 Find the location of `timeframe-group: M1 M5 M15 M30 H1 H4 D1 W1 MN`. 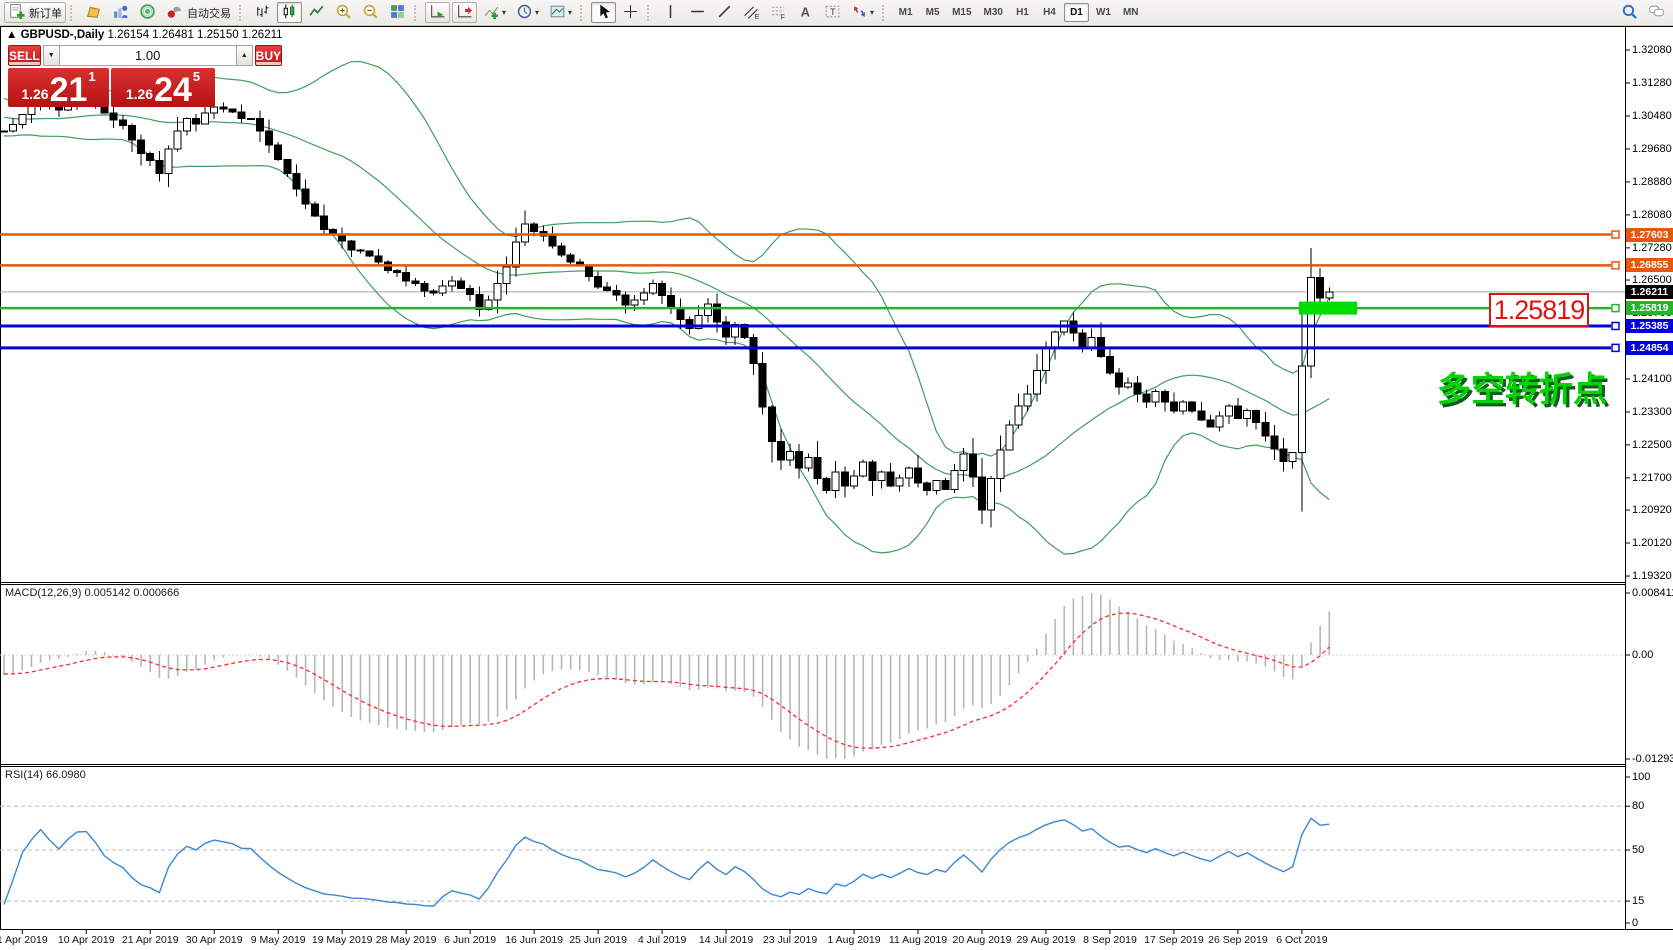

timeframe-group: M1 M5 M15 M30 H1 H4 D1 W1 MN is located at coordinates (1018, 12).